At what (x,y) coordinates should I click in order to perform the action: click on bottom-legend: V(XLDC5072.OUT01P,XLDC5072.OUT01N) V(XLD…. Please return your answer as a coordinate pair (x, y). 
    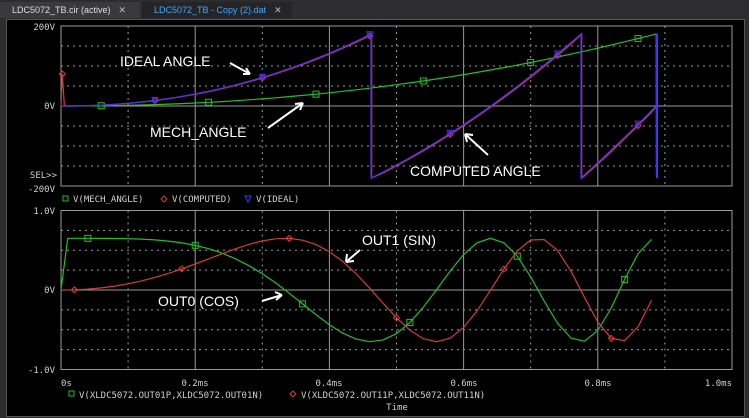
    Looking at the image, I should click on (276, 395).